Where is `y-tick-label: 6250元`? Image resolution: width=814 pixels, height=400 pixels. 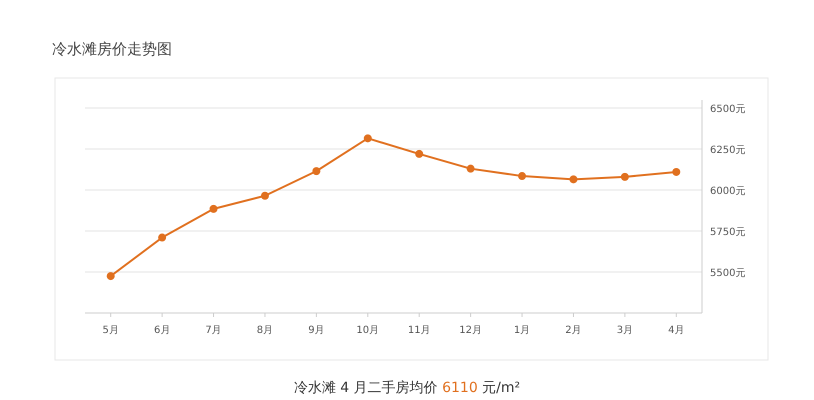 y-tick-label: 6250元 is located at coordinates (728, 150).